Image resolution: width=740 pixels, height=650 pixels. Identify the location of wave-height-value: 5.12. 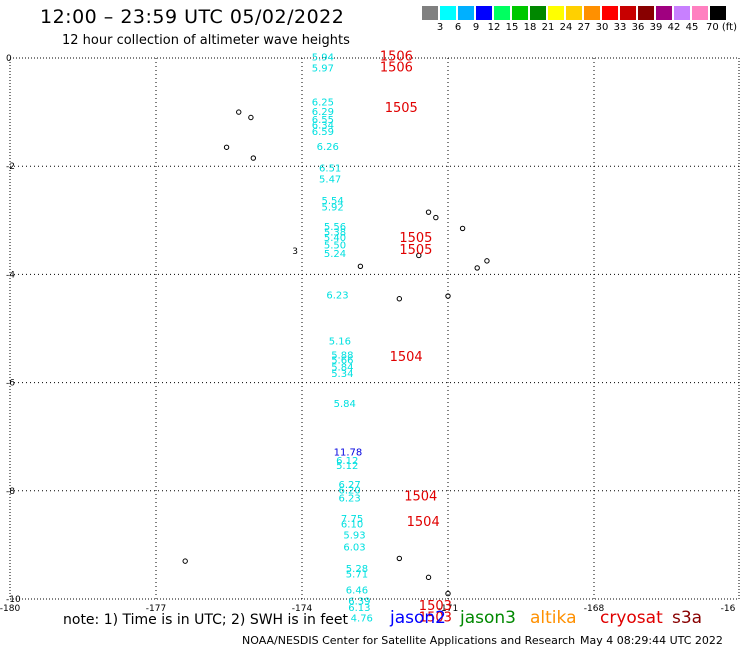
(347, 466).